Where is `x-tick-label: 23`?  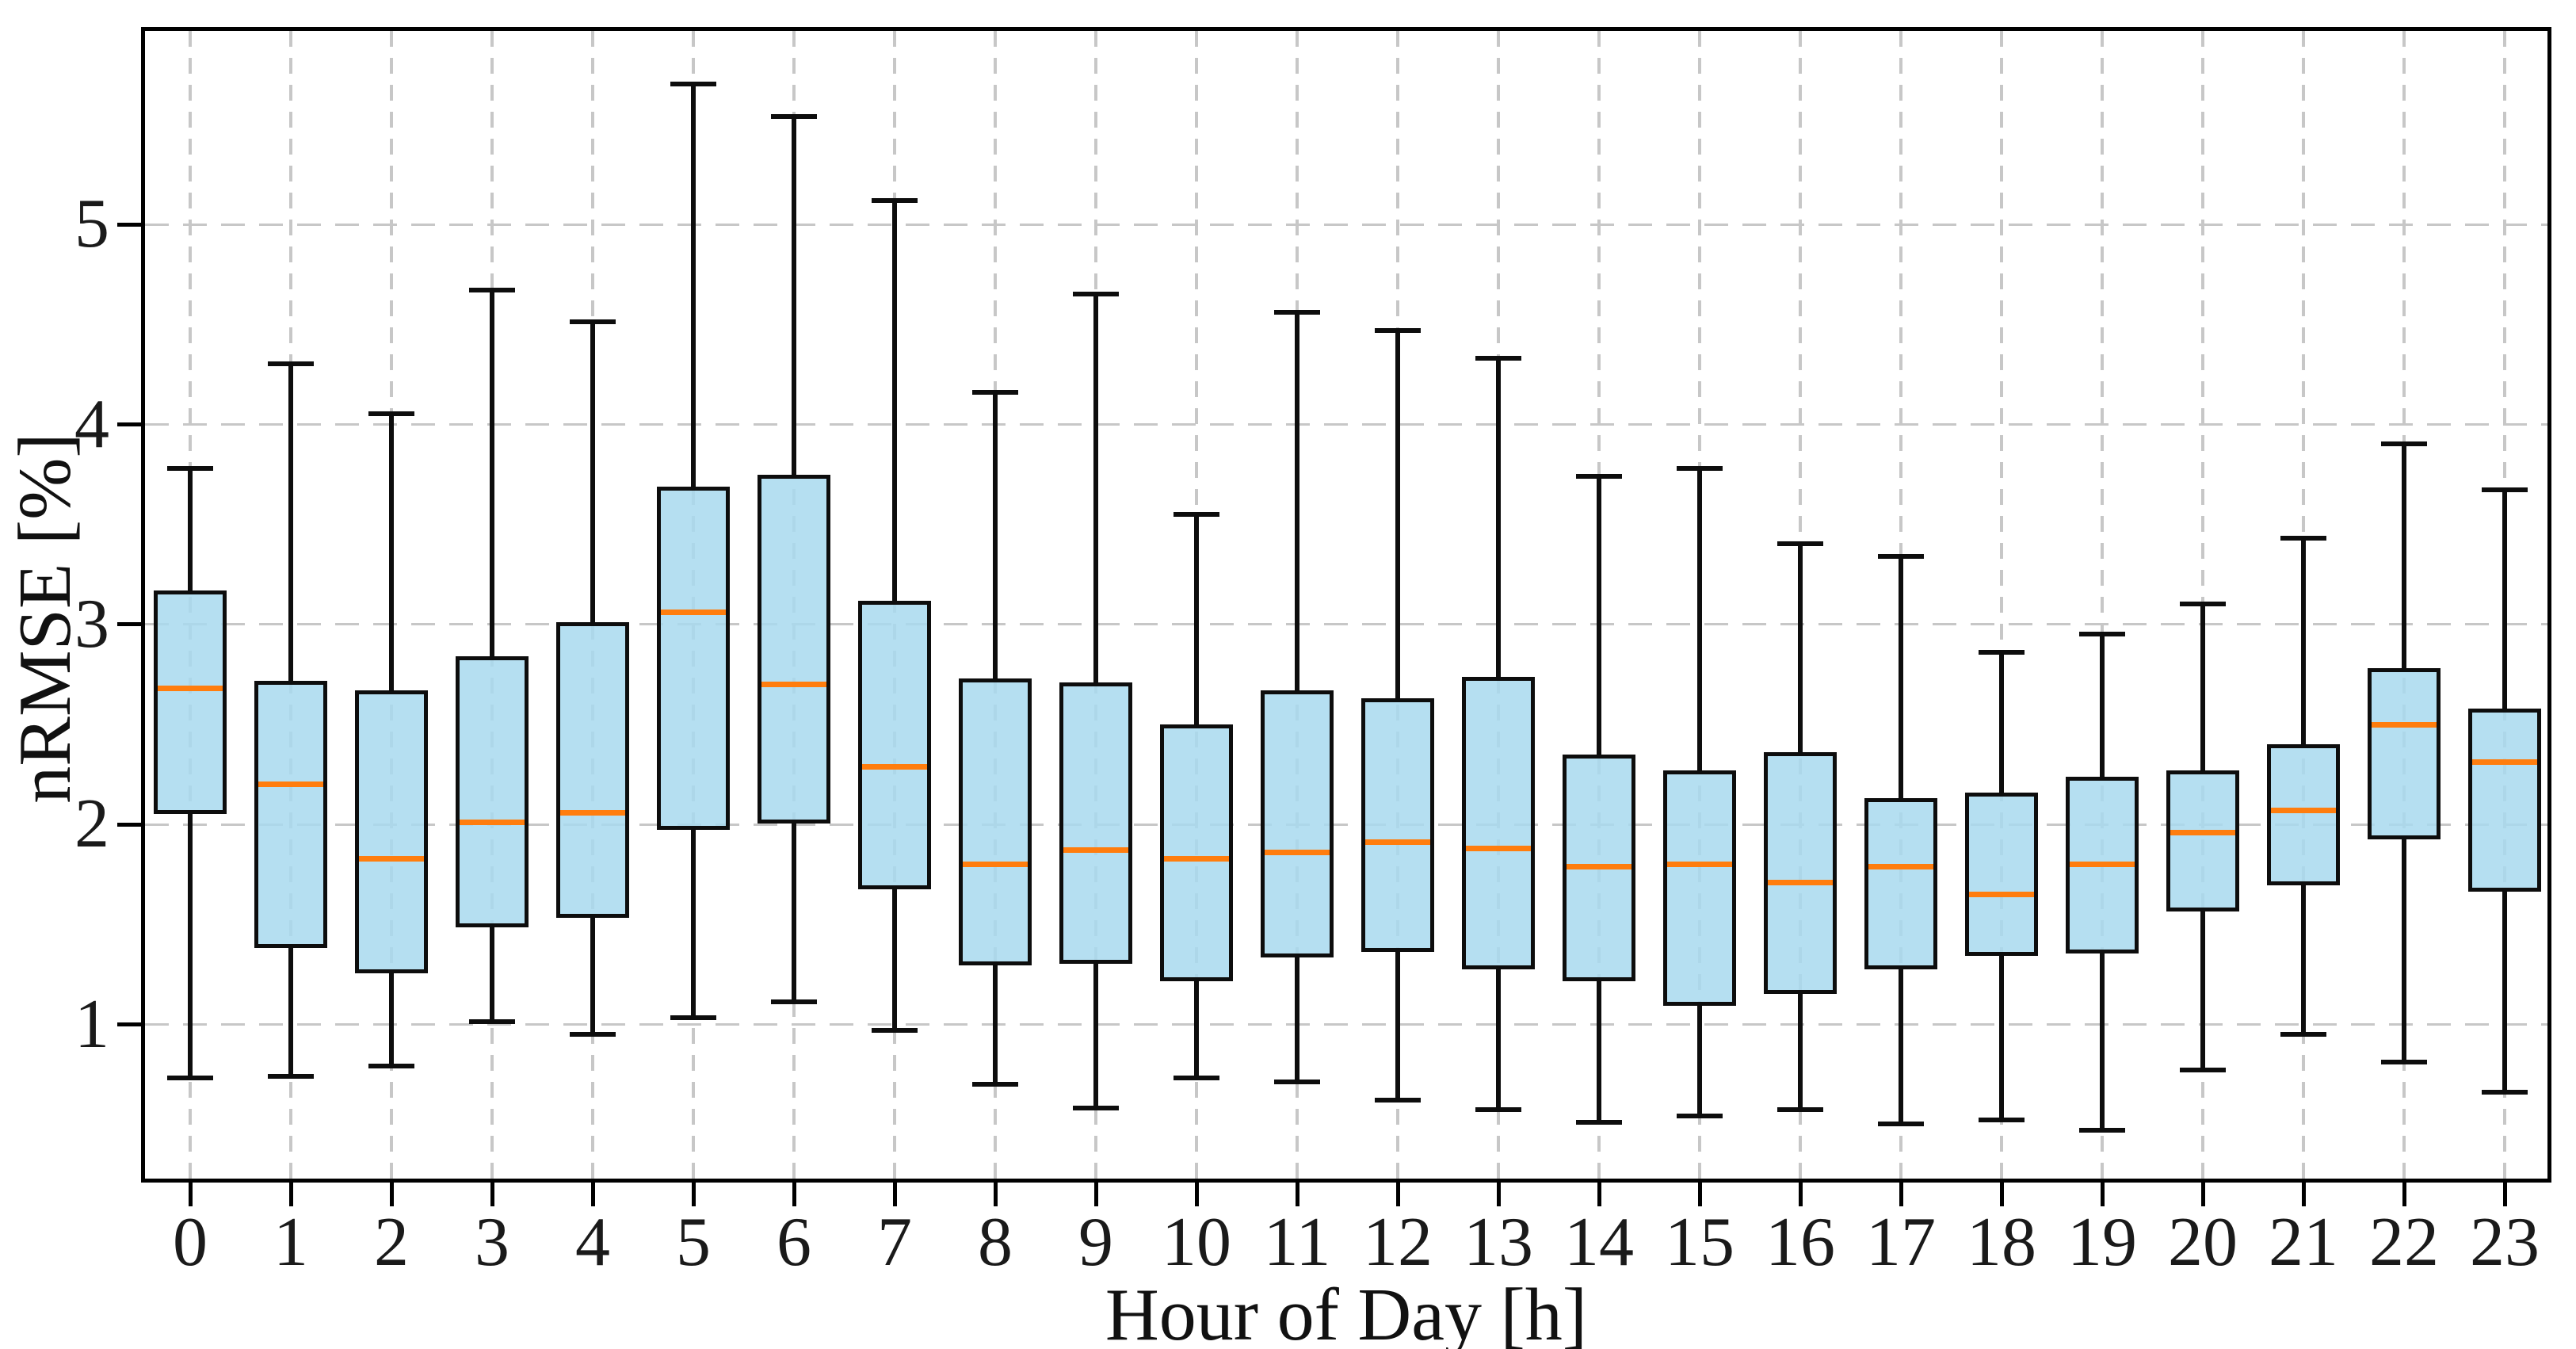
x-tick-label: 23 is located at coordinates (2505, 1243).